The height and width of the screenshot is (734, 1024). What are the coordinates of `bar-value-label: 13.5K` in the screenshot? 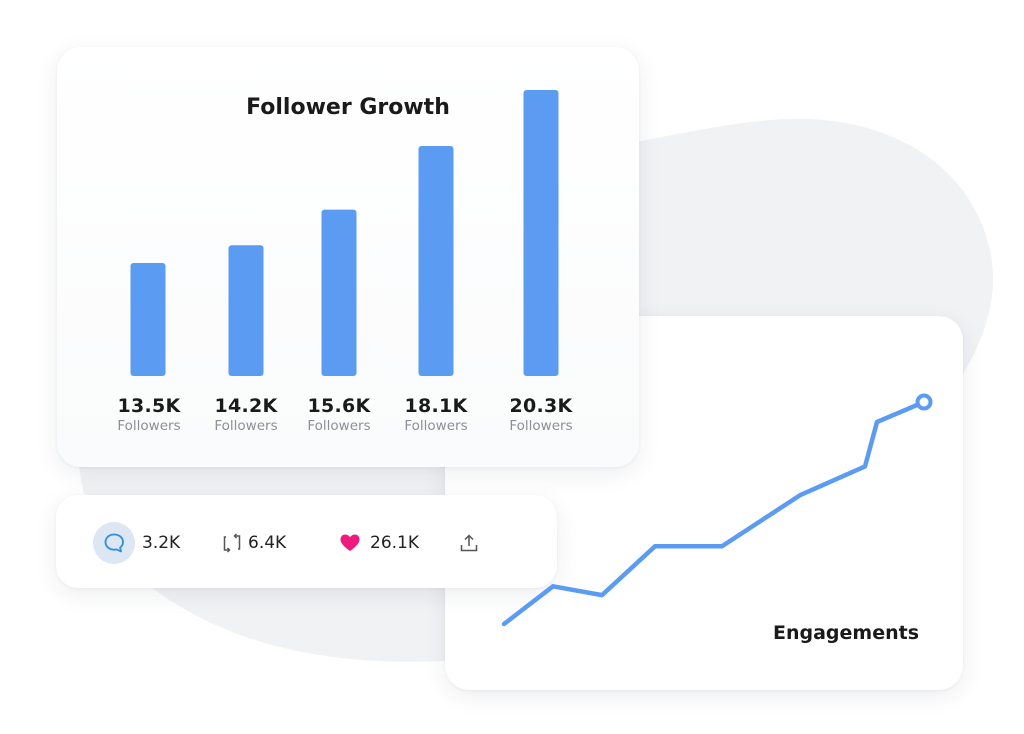 It's located at (149, 406).